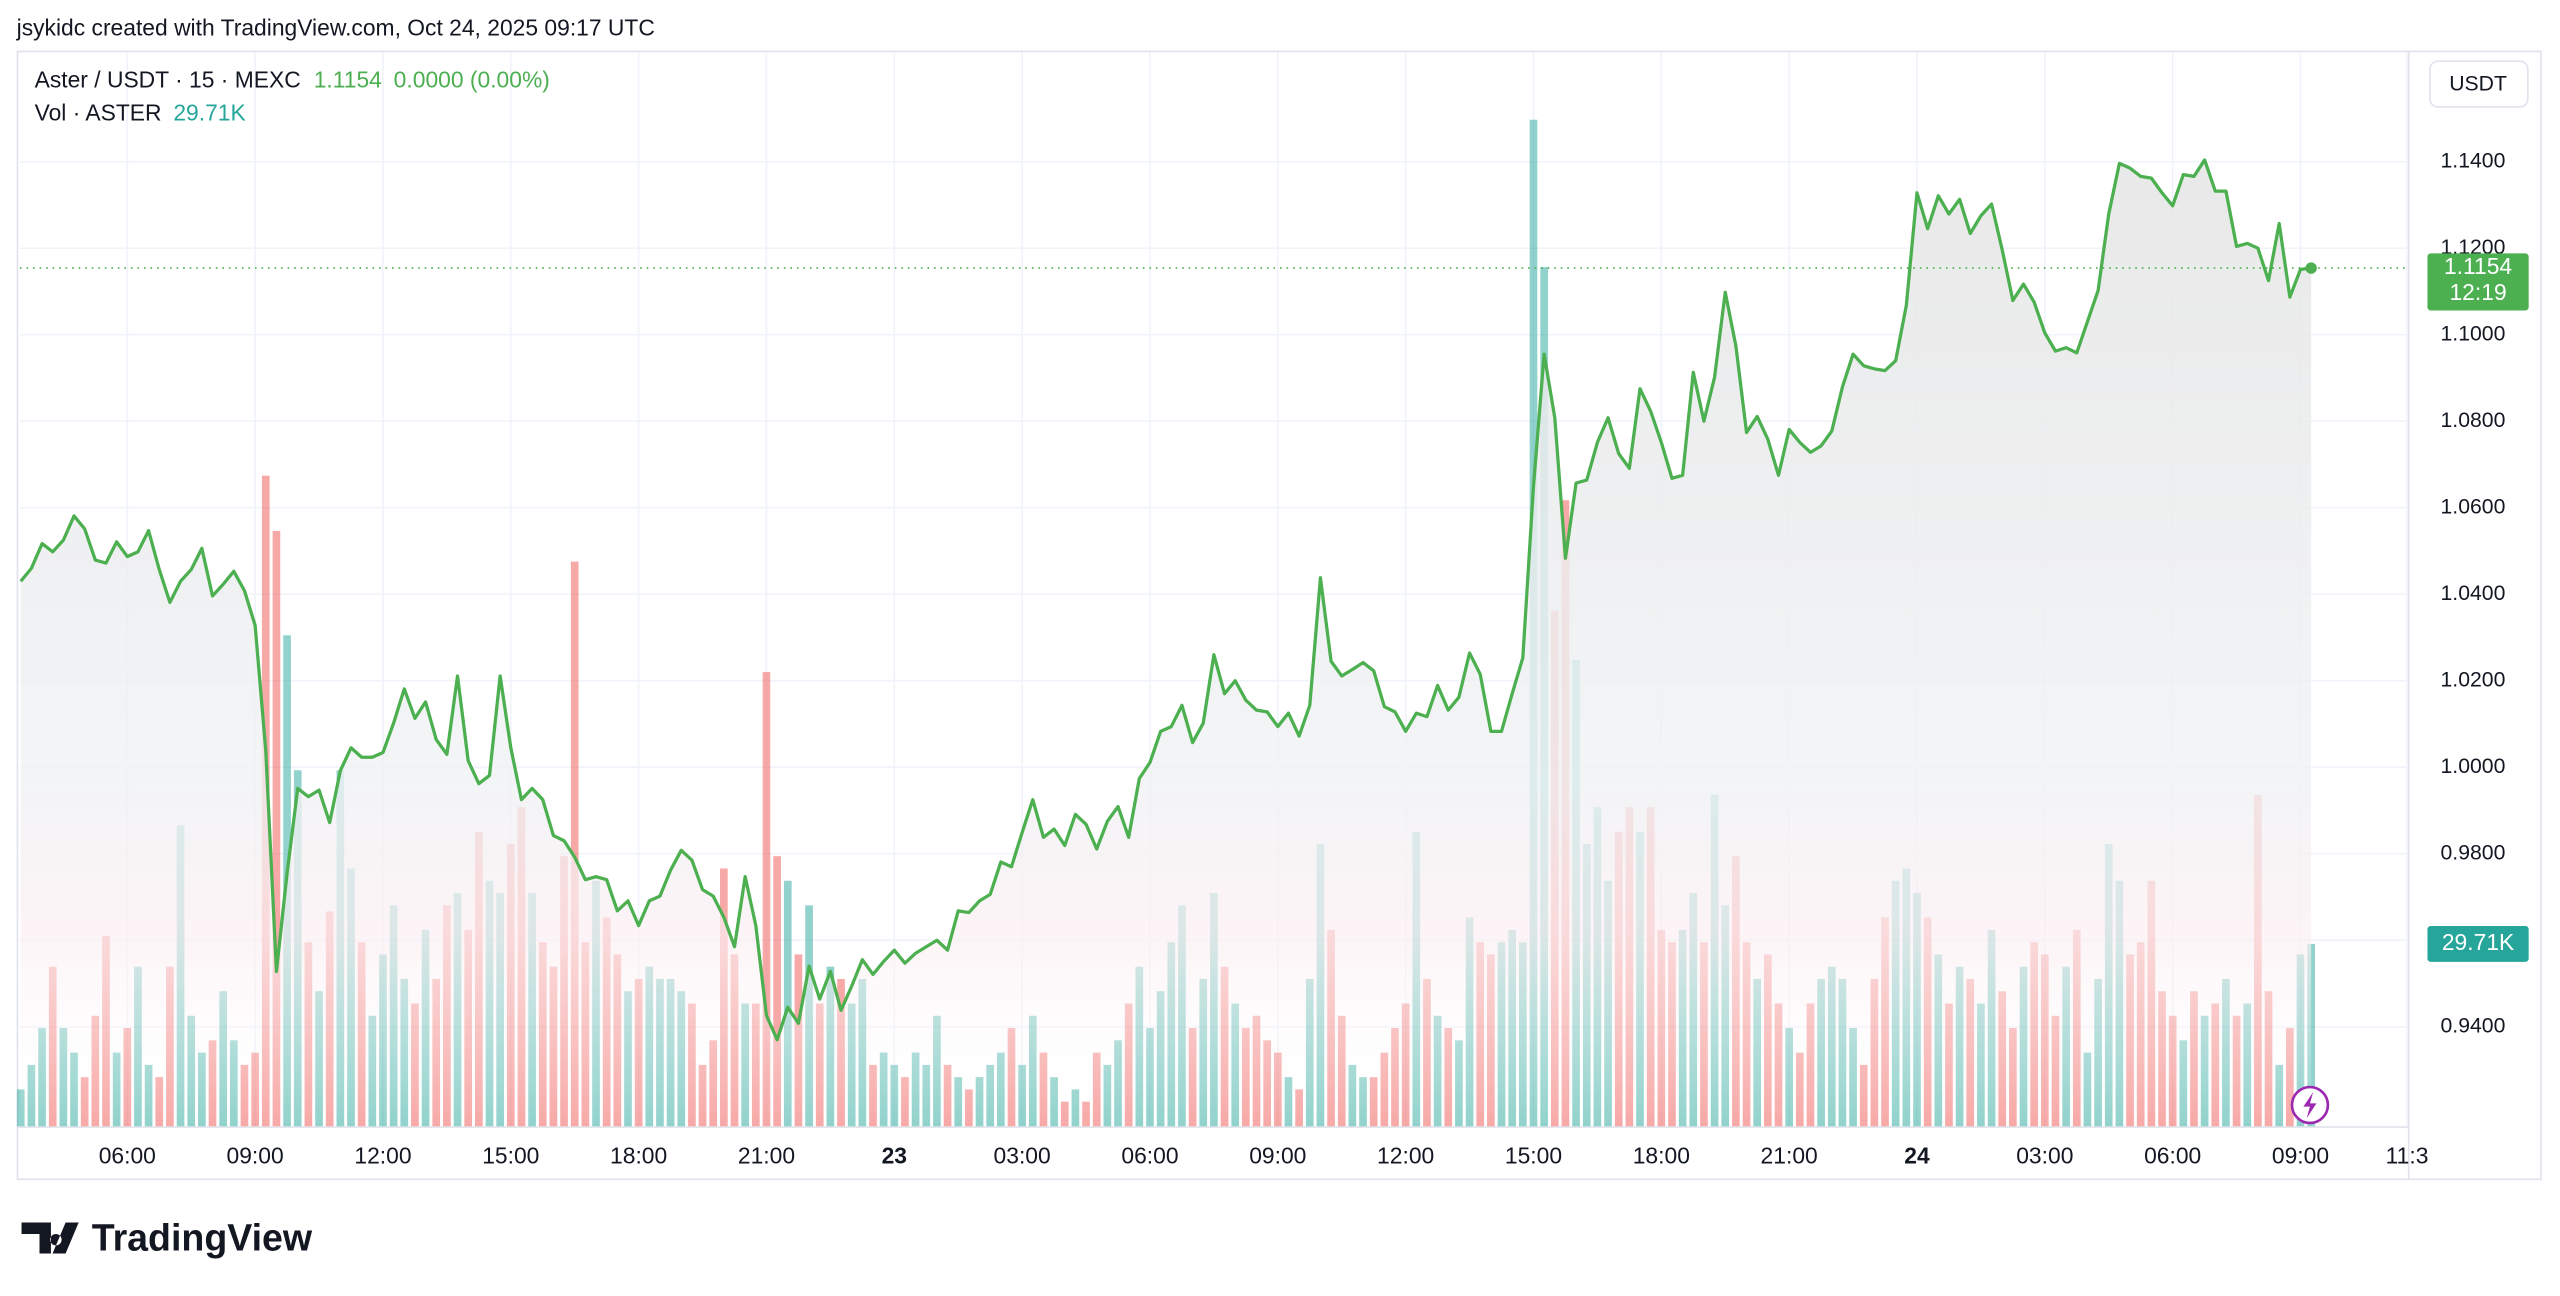 Image resolution: width=2560 pixels, height=1296 pixels. Describe the element at coordinates (98, 112) in the screenshot. I see `volume-label: Vol · ASTER` at that location.